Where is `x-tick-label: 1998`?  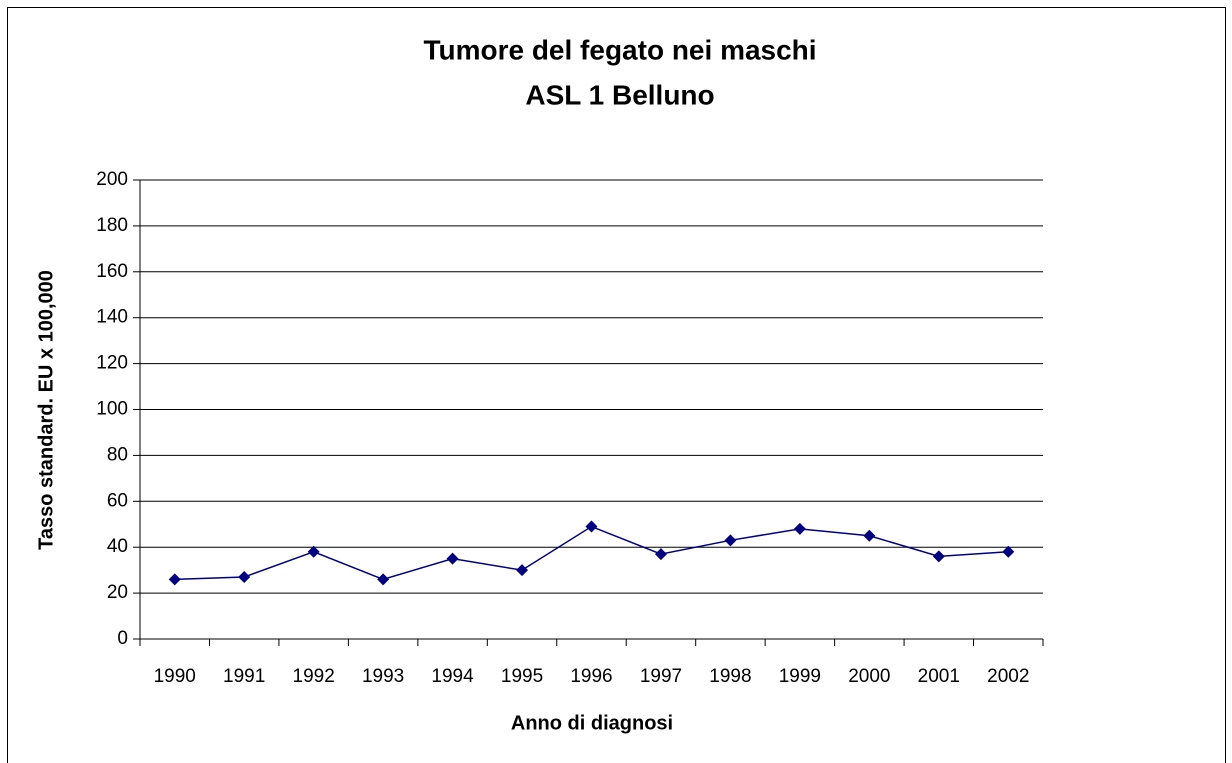 x-tick-label: 1998 is located at coordinates (730, 676).